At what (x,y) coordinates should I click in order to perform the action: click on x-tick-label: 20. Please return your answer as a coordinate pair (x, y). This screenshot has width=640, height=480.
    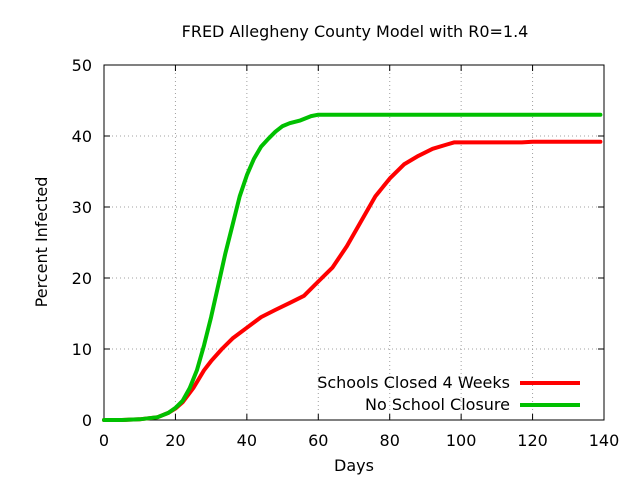
    Looking at the image, I should click on (175, 440).